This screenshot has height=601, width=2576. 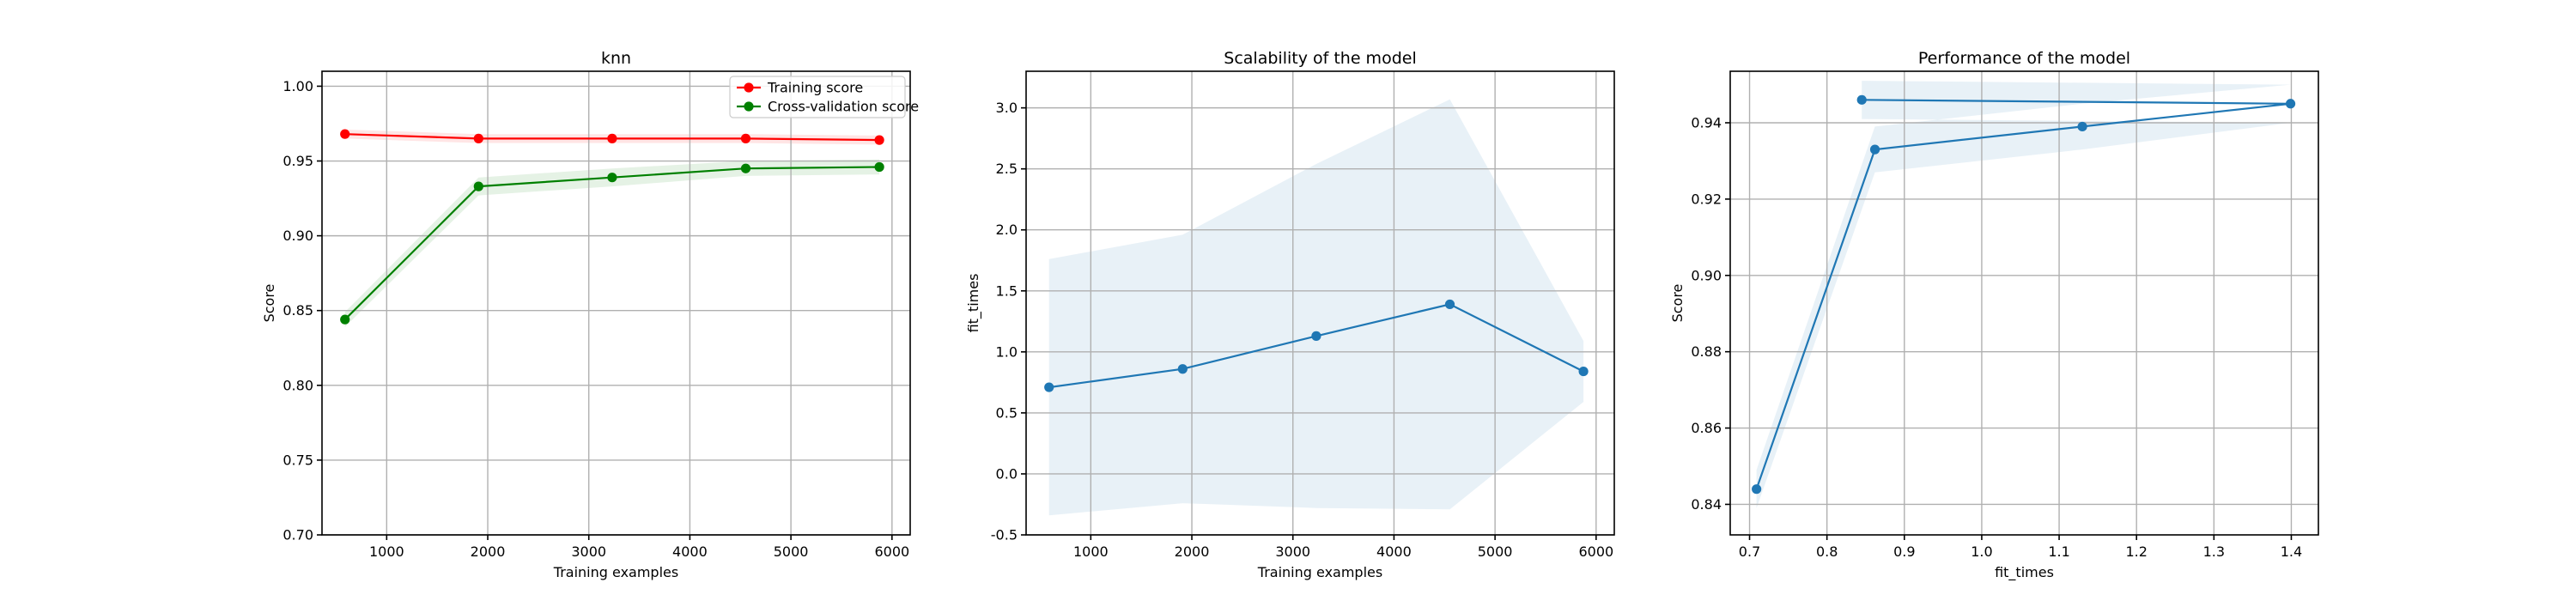 What do you see at coordinates (1007, 108) in the screenshot?
I see `y-tick-label: 3.0` at bounding box center [1007, 108].